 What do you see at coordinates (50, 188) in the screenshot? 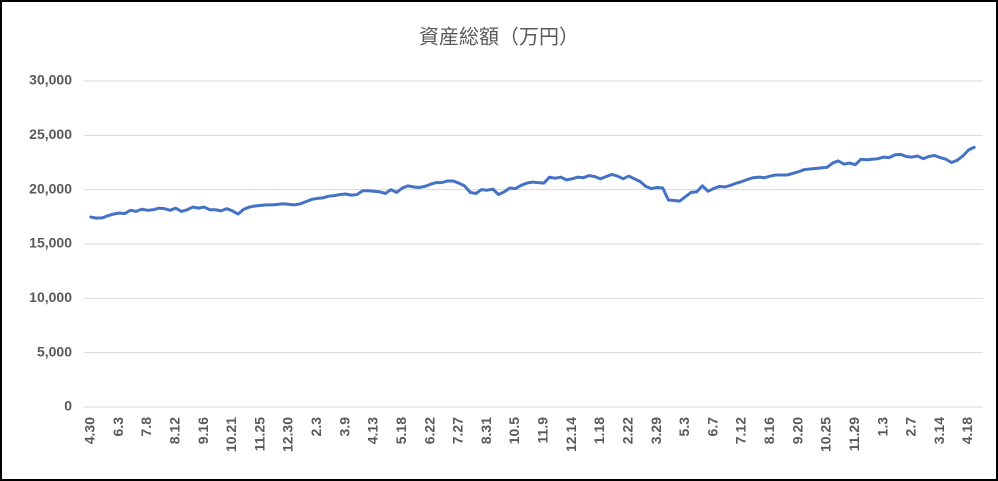
I see `y-tick-label: 20,000` at bounding box center [50, 188].